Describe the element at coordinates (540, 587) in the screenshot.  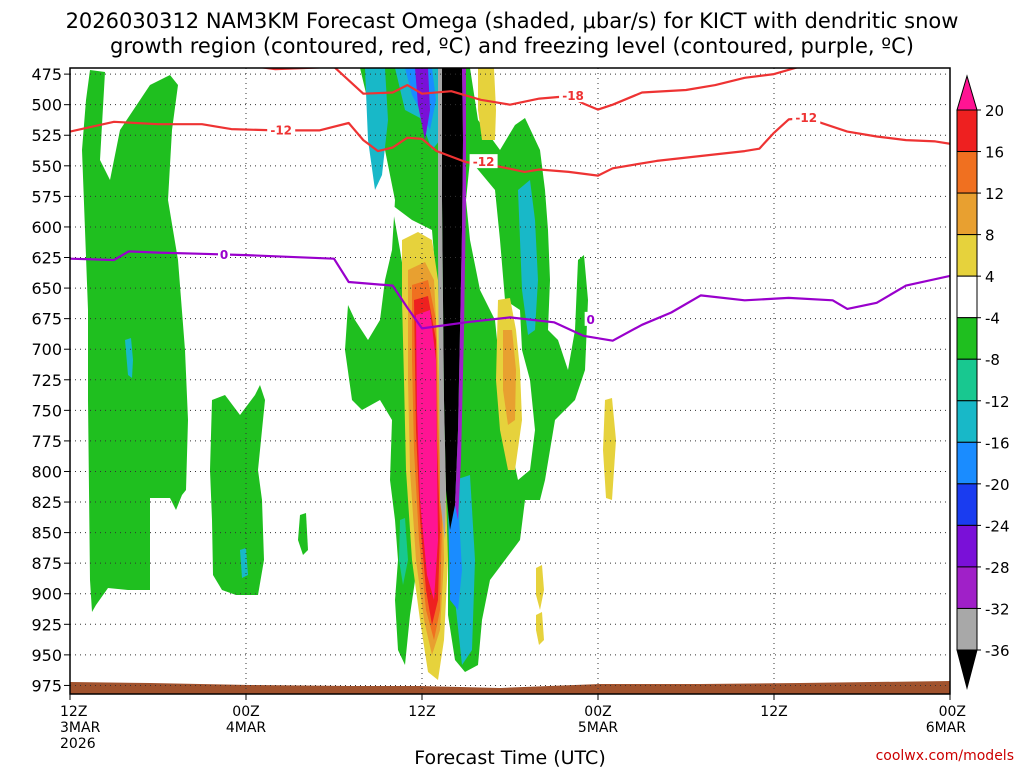
I see `omega-region-pos-small-lower1` at that location.